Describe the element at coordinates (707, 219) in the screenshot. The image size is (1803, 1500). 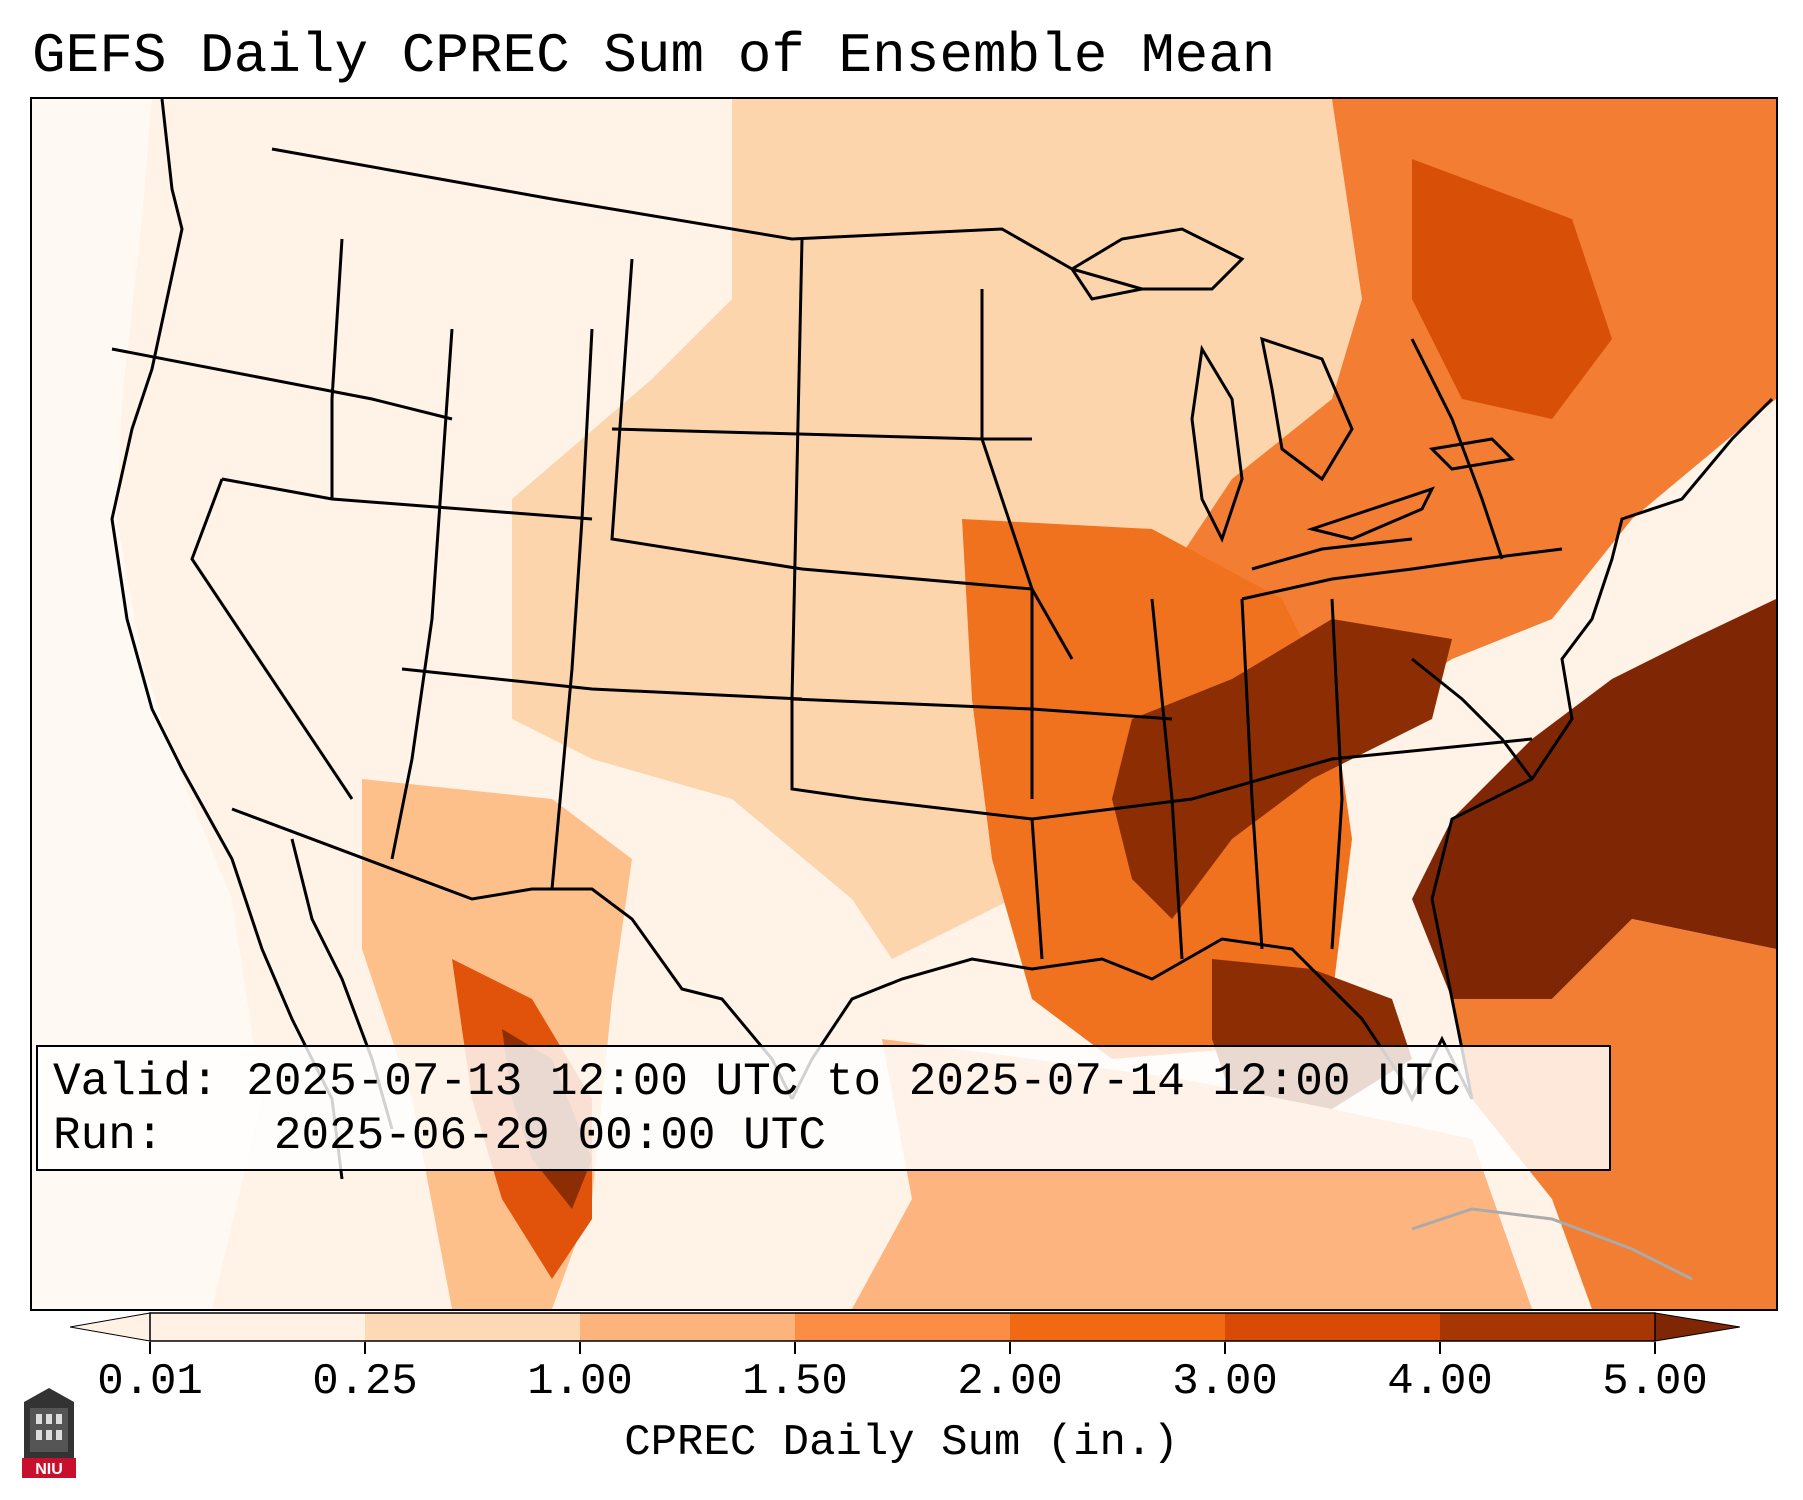
I see `us-canada-border` at that location.